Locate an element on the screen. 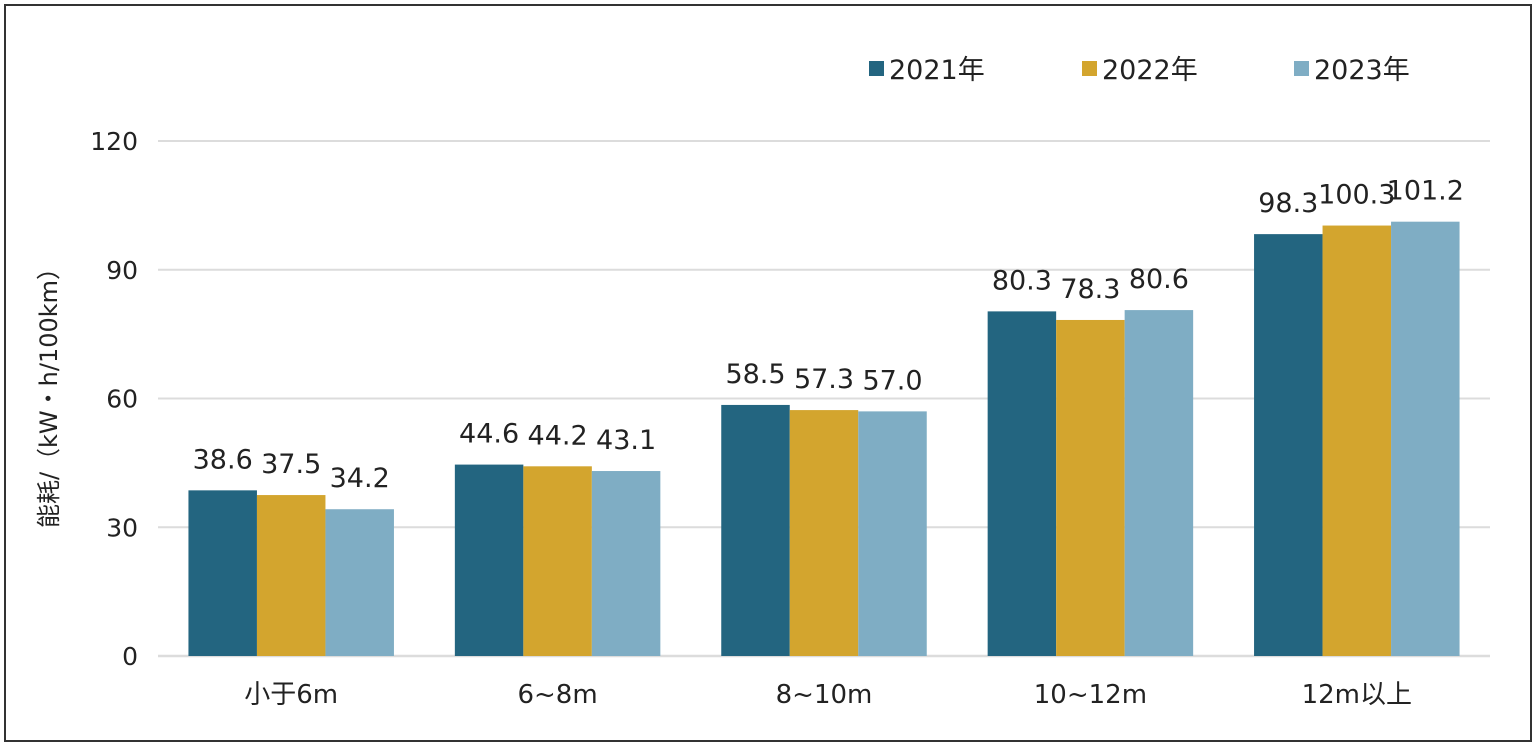 Image resolution: width=1536 pixels, height=750 pixels. y-tick-label: 0 is located at coordinates (130, 656).